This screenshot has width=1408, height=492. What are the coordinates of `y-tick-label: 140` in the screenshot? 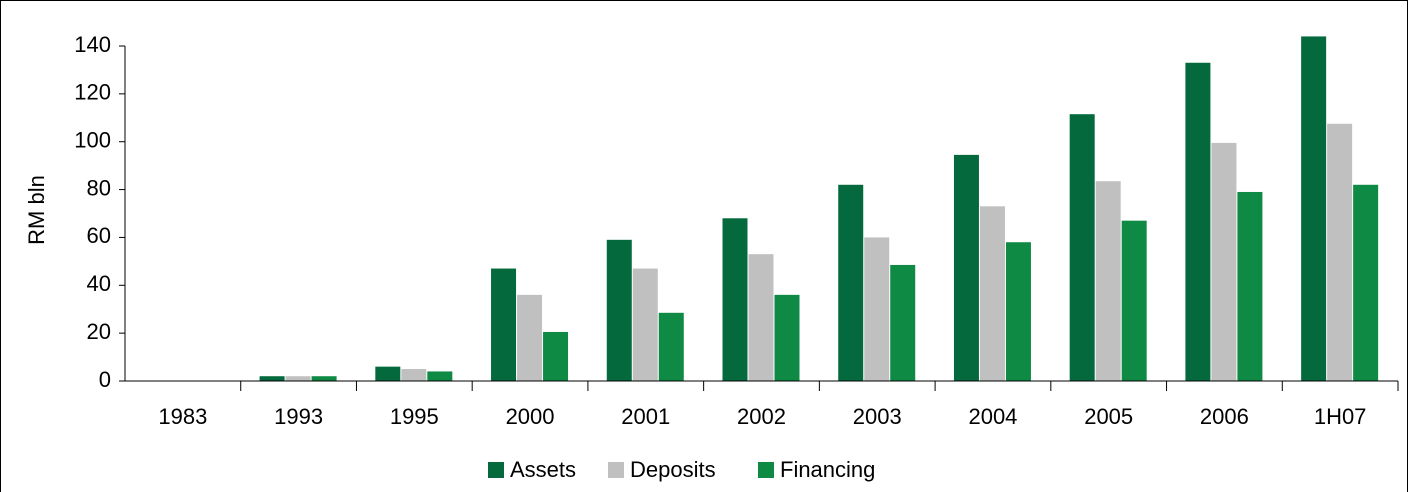 It's located at (92, 44).